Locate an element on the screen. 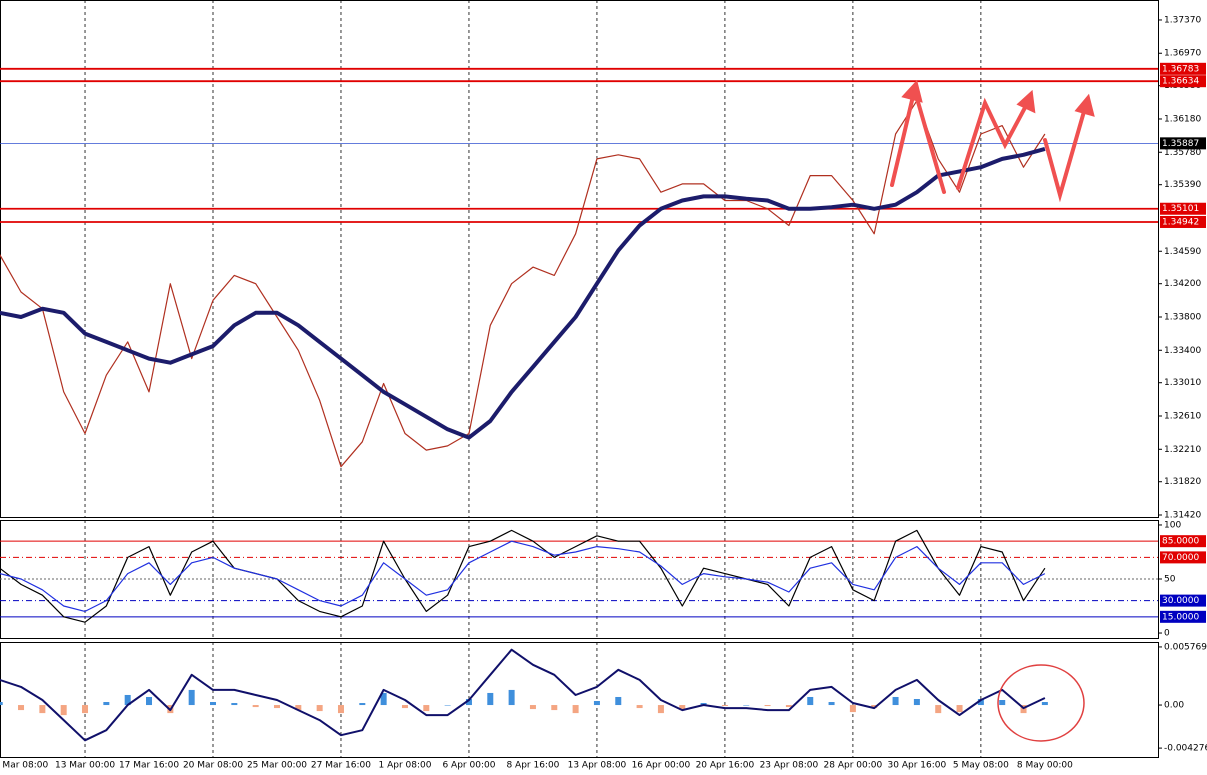 The image size is (1207, 775). x-tick-label: 27 Mar 16:00 is located at coordinates (341, 766).